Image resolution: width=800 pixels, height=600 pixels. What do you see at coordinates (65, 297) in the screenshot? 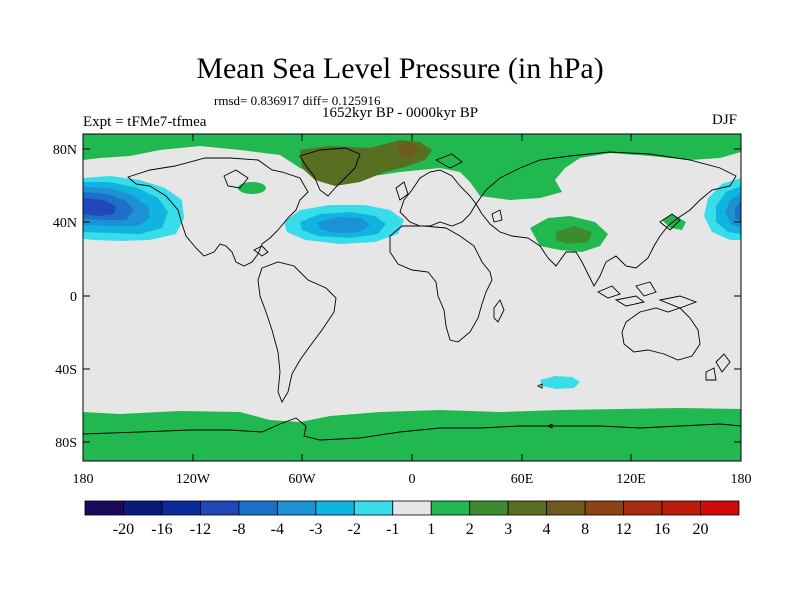
I see `latitude-labels: 80N 40N 0 40S 80S` at bounding box center [65, 297].